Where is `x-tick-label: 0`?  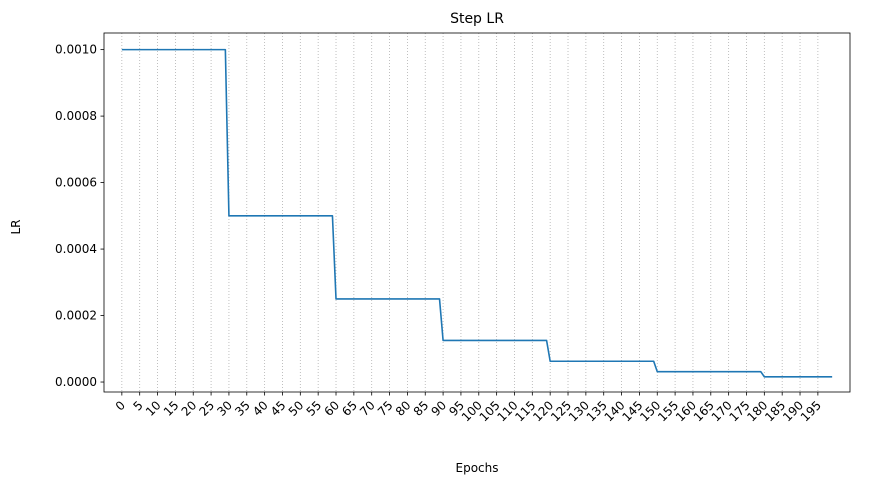 x-tick-label: 0 is located at coordinates (120, 405).